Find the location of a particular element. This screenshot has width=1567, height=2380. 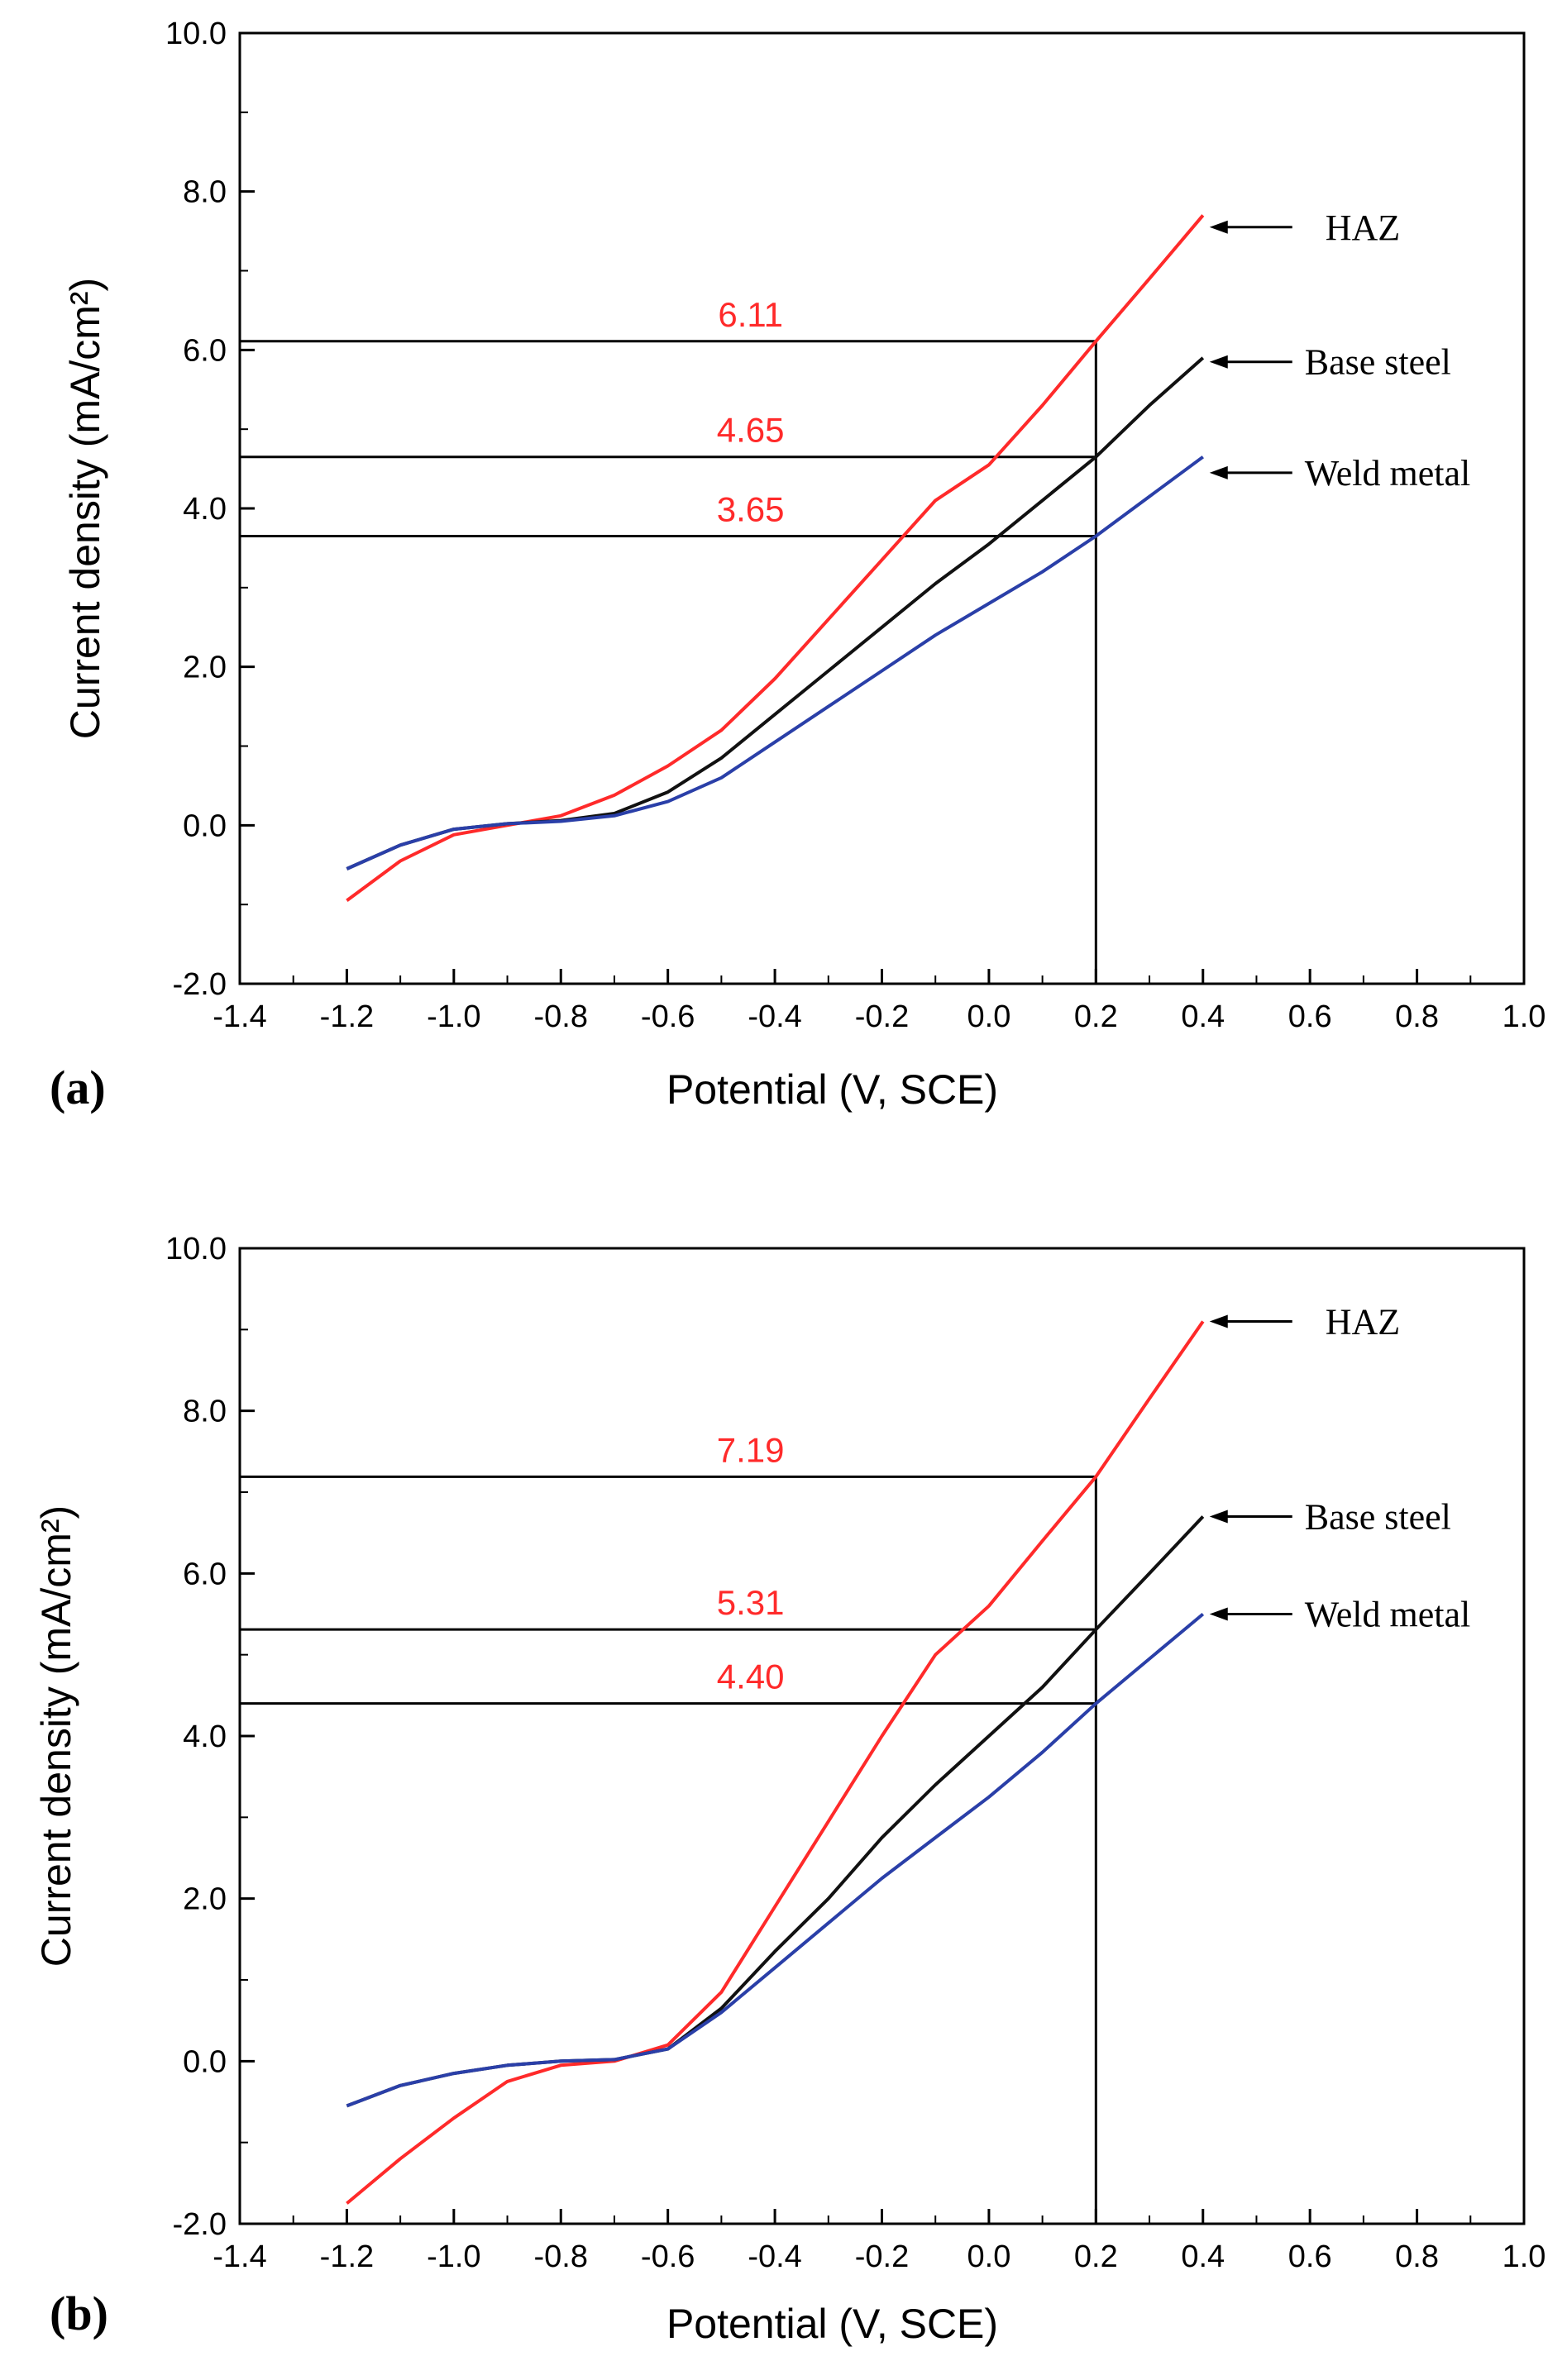

reference-value-label: 5.31 is located at coordinates (751, 1602).